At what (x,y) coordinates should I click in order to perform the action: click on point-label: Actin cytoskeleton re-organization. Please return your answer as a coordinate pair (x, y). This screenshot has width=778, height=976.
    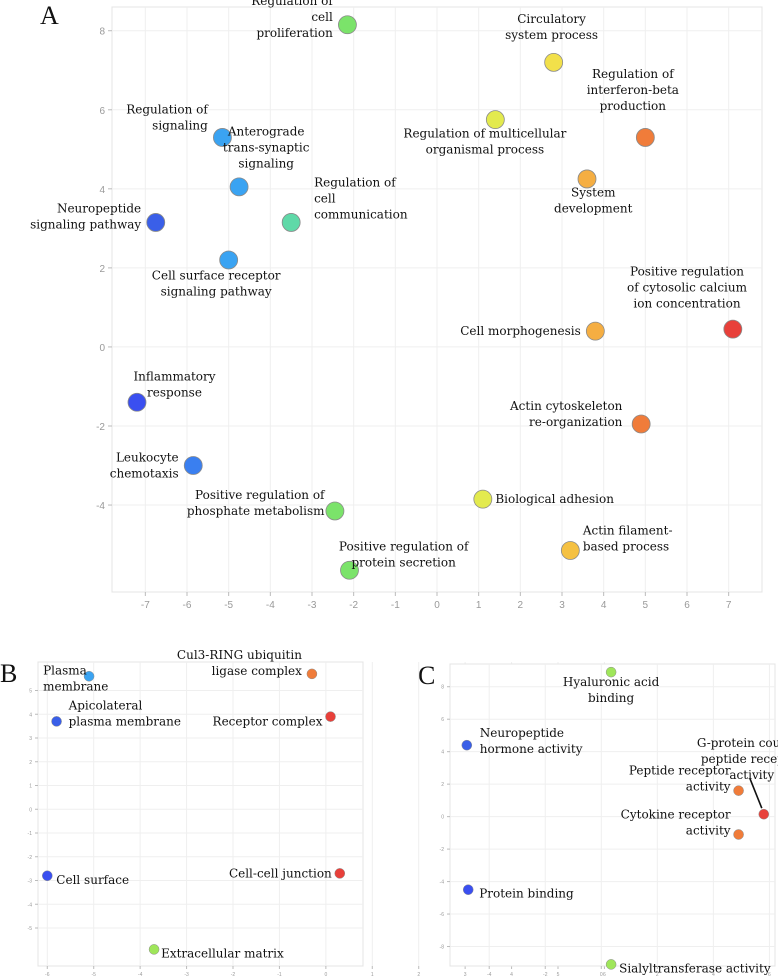
    Looking at the image, I should click on (566, 414).